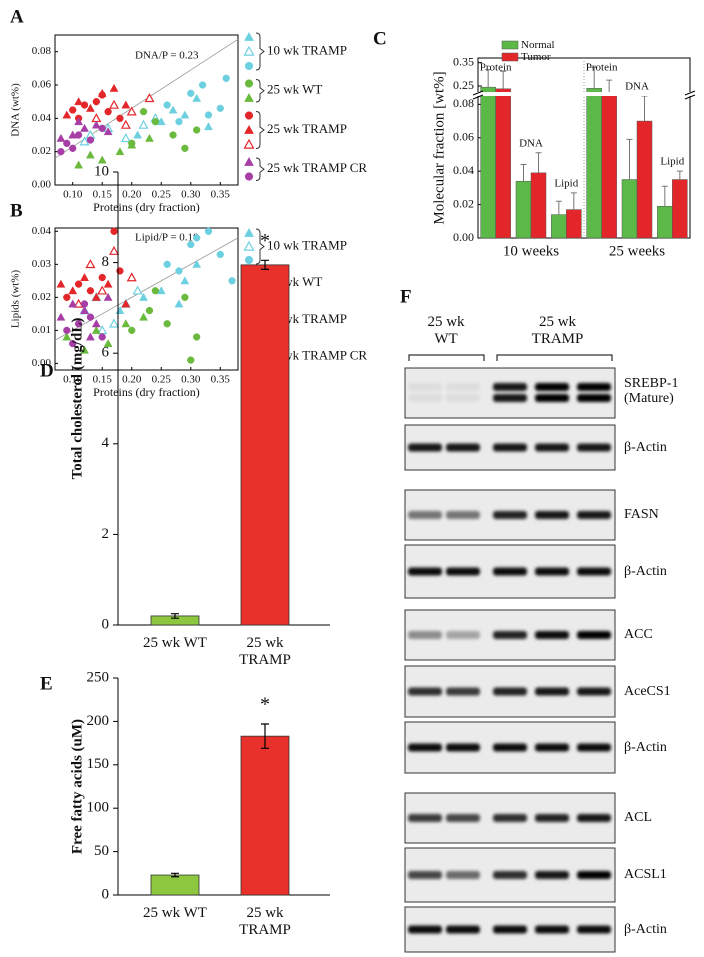 Image resolution: width=704 pixels, height=957 pixels. I want to click on y-tick-label: 2, so click(106, 534).